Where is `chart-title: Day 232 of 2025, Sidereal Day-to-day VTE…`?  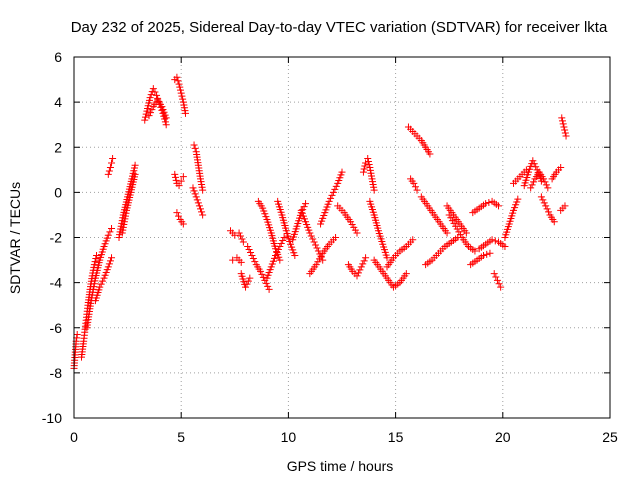
chart-title: Day 232 of 2025, Sidereal Day-to-day VTE… is located at coordinates (339, 27).